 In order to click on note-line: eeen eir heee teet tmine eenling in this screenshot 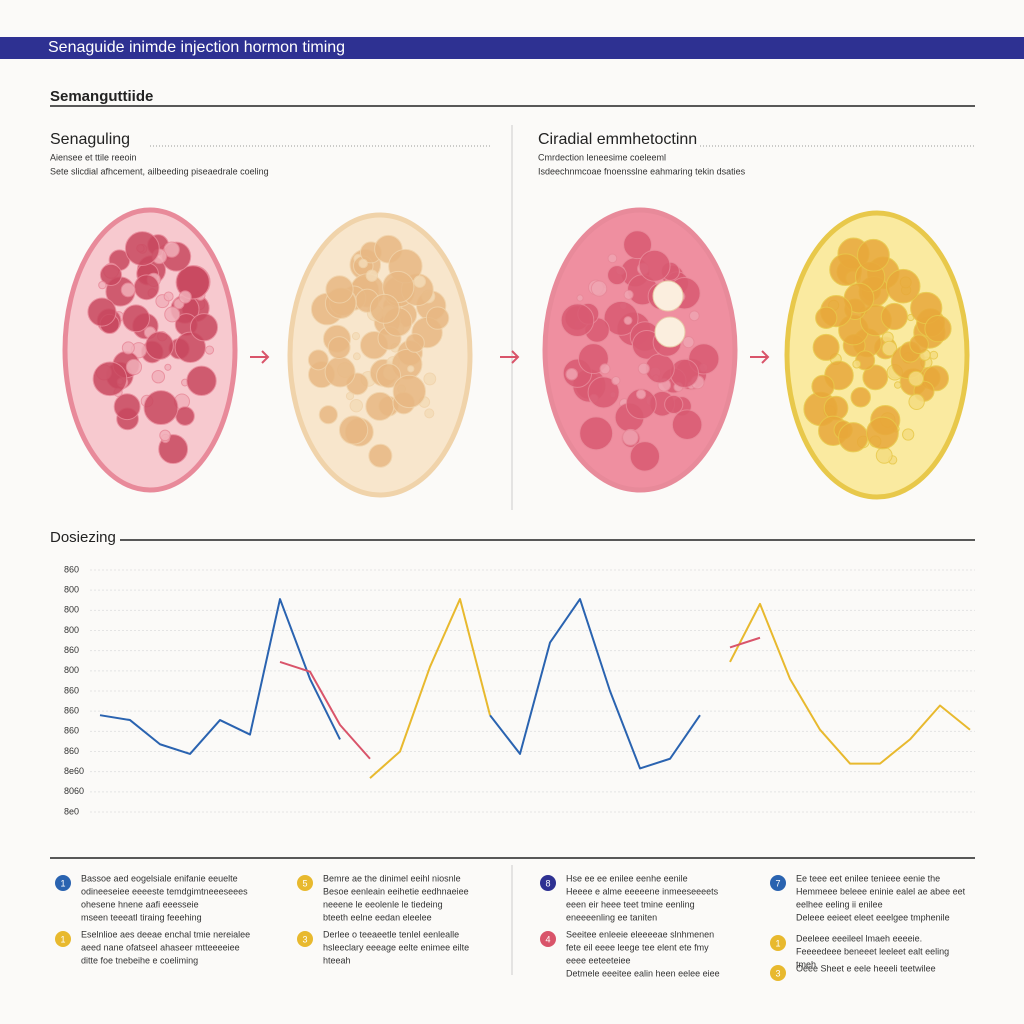, I will do `click(630, 904)`.